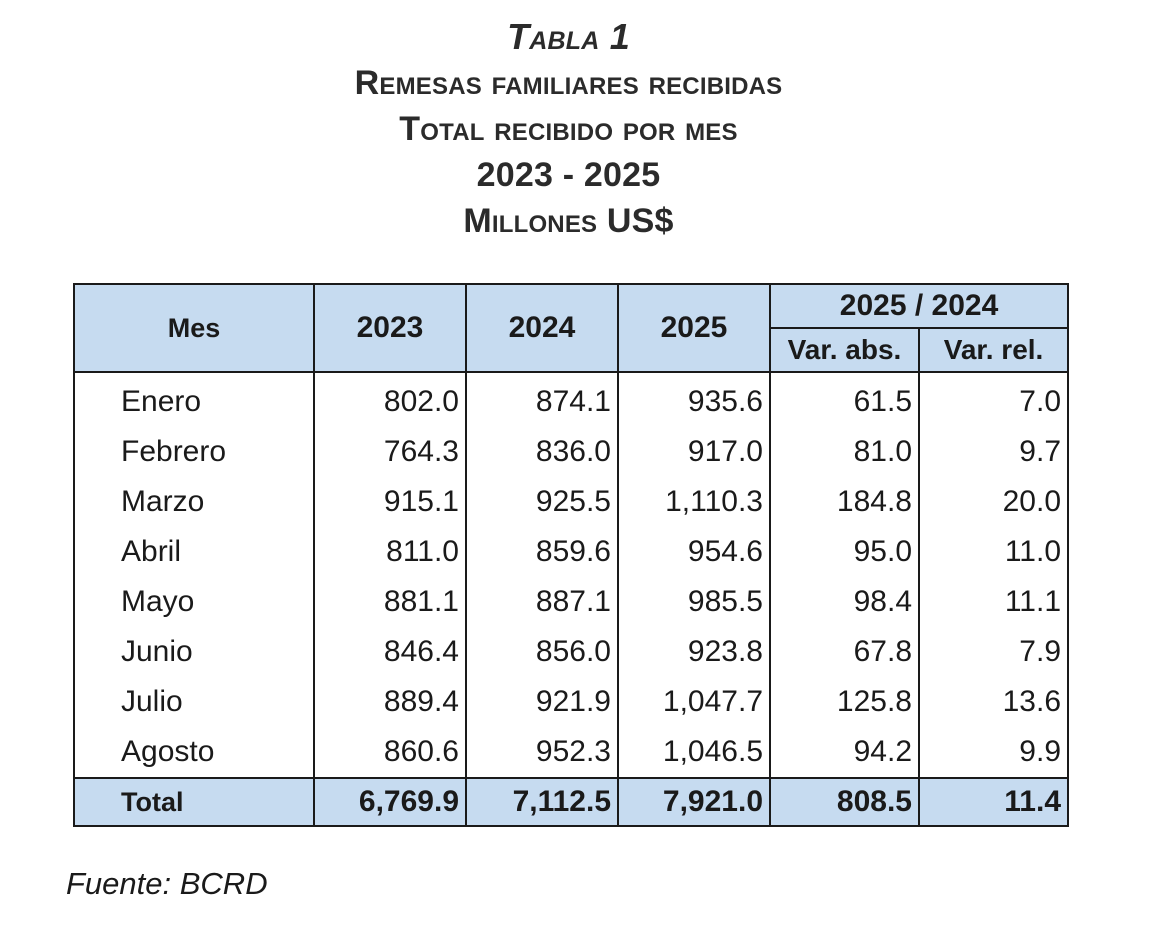 The width and height of the screenshot is (1153, 952). What do you see at coordinates (194, 802) in the screenshot?
I see `total-label: Total` at bounding box center [194, 802].